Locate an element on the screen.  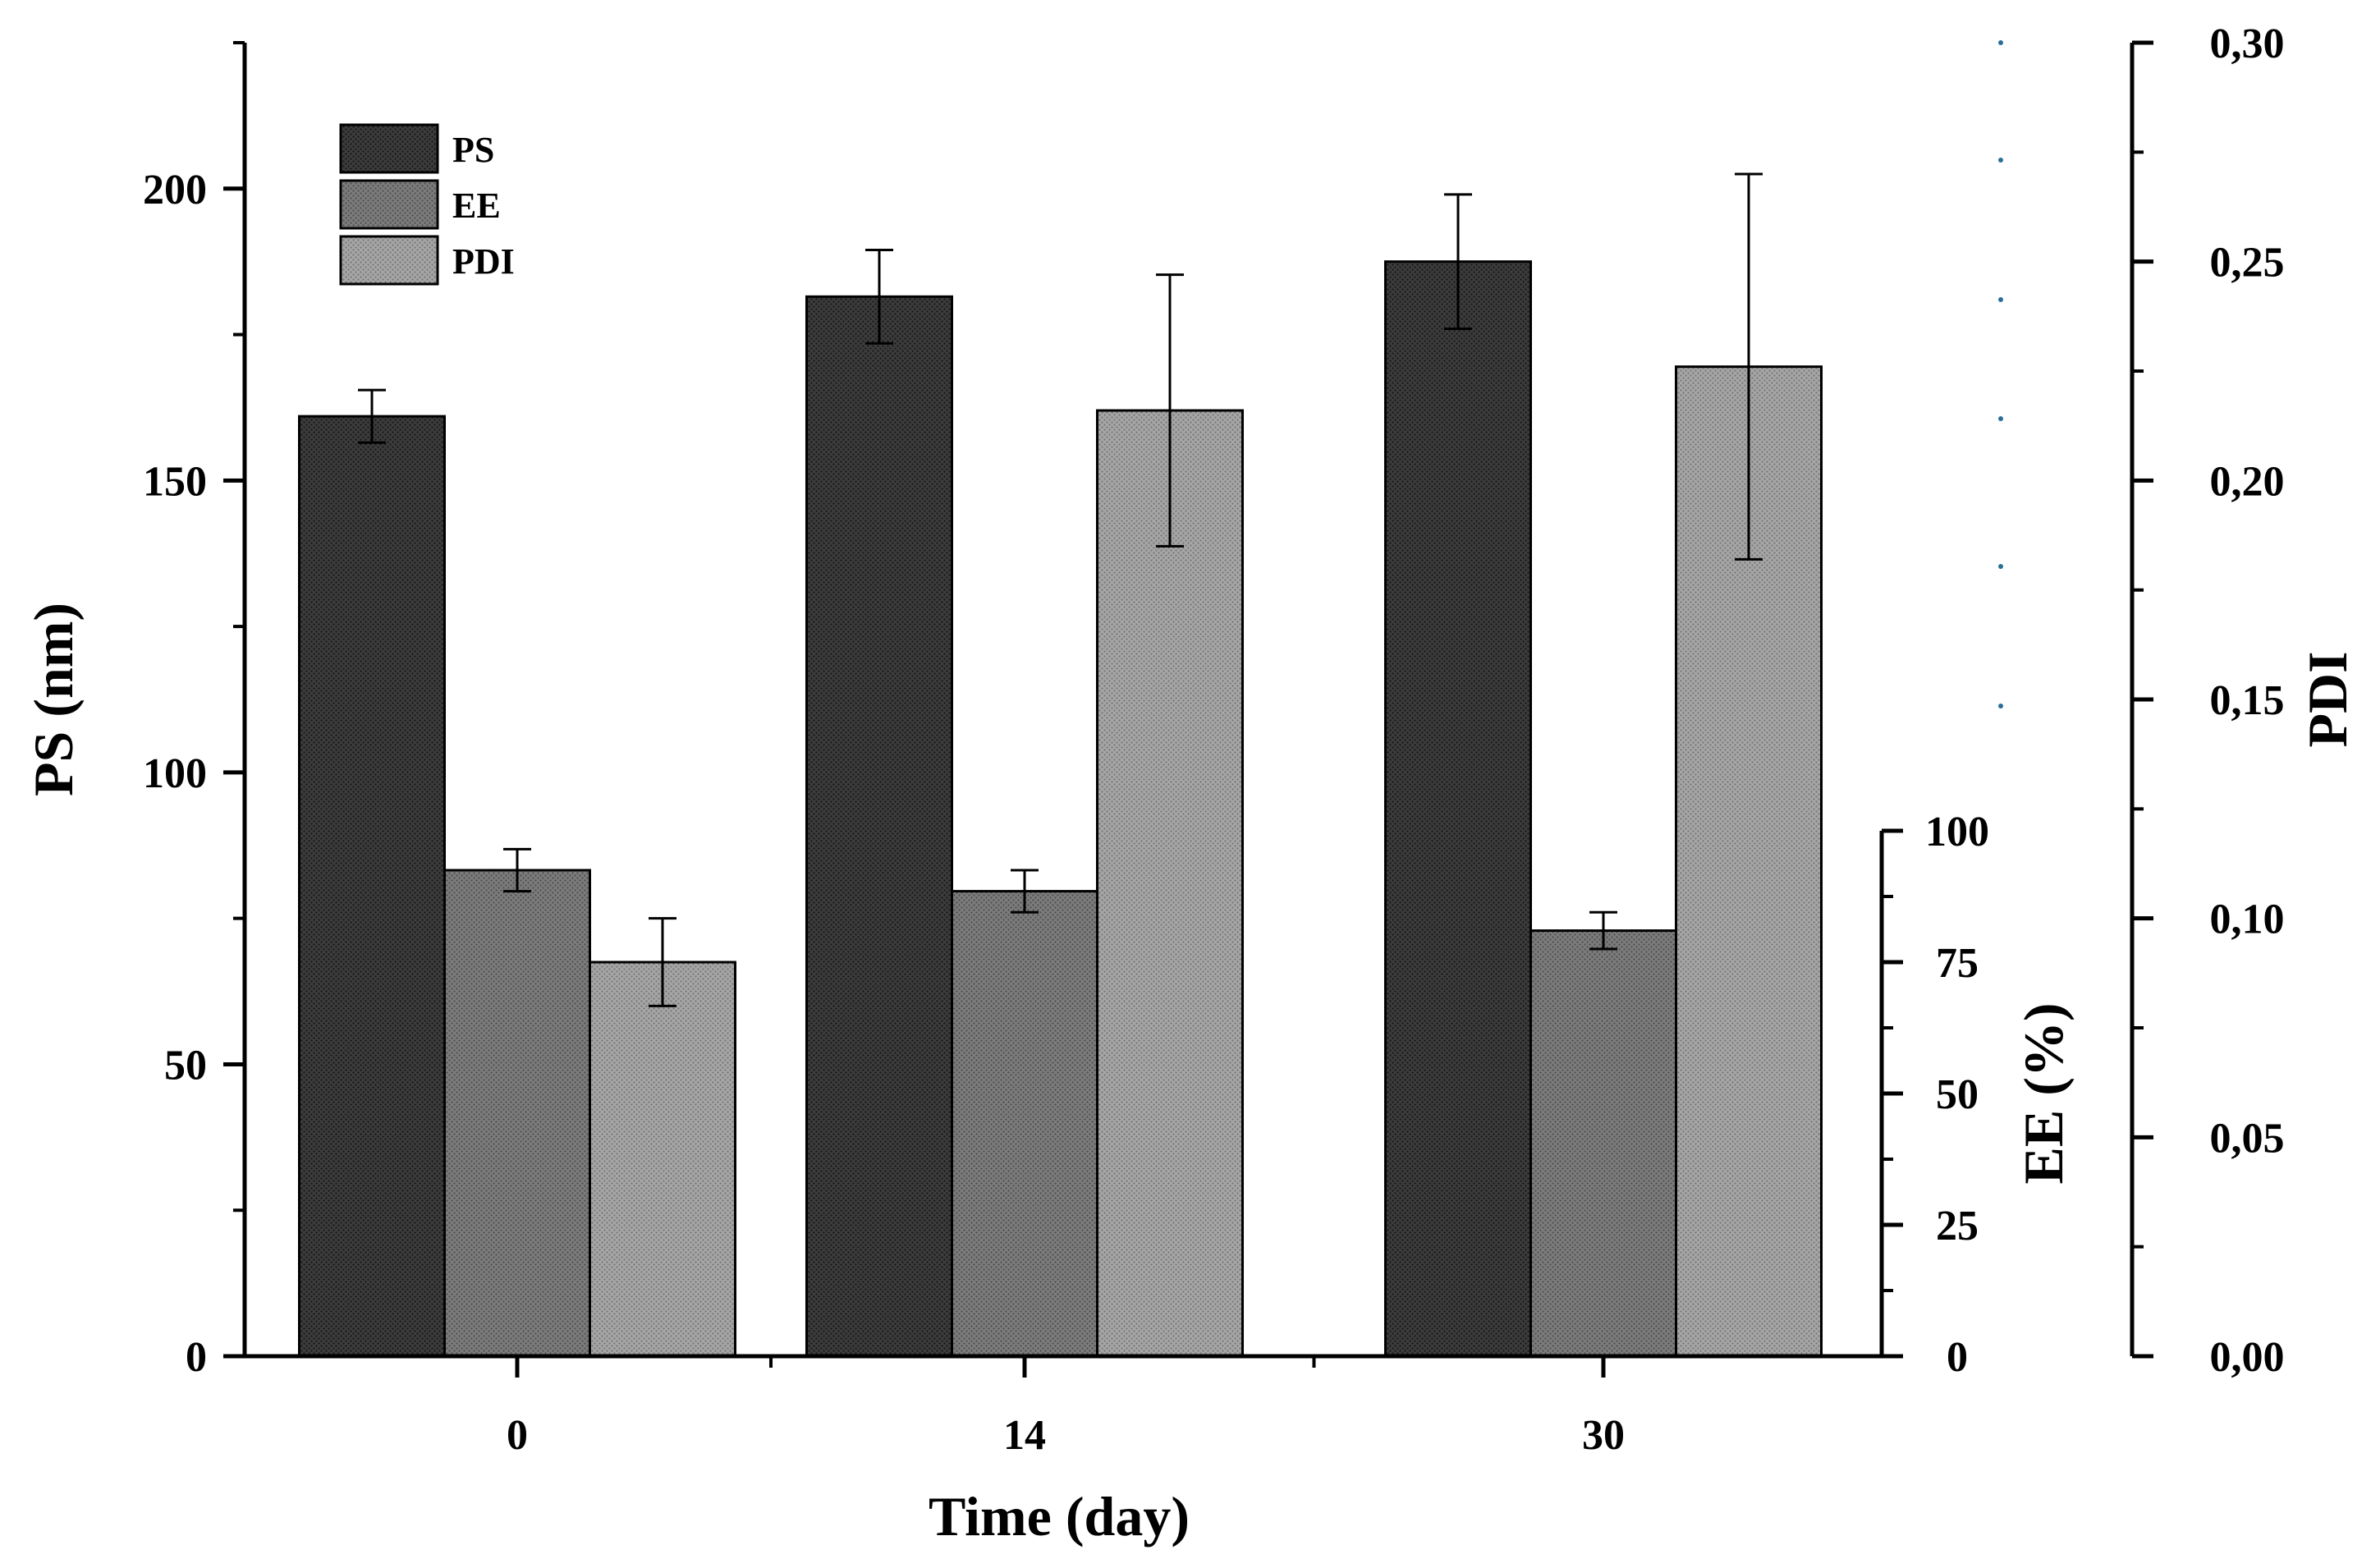
x-tick-label-14: 14 is located at coordinates (1024, 1435).